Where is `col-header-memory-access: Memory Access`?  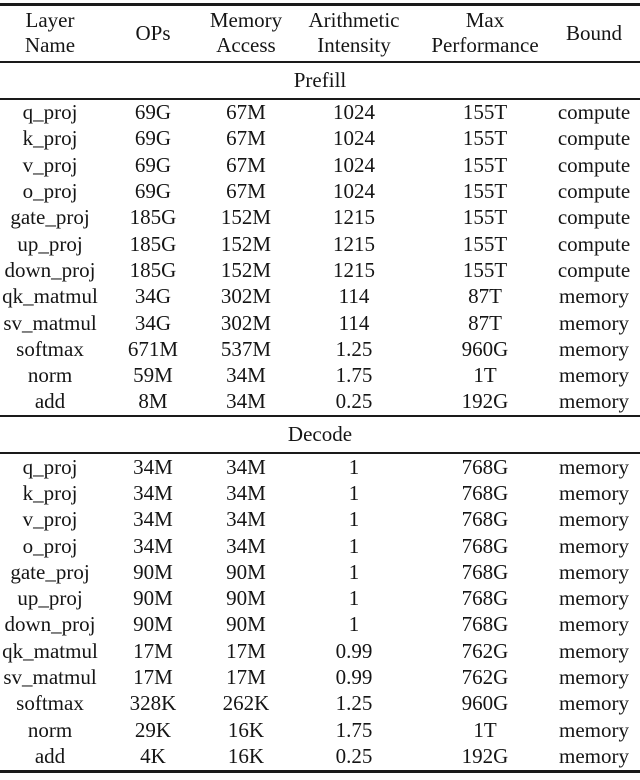
col-header-memory-access: Memory Access is located at coordinates (246, 33).